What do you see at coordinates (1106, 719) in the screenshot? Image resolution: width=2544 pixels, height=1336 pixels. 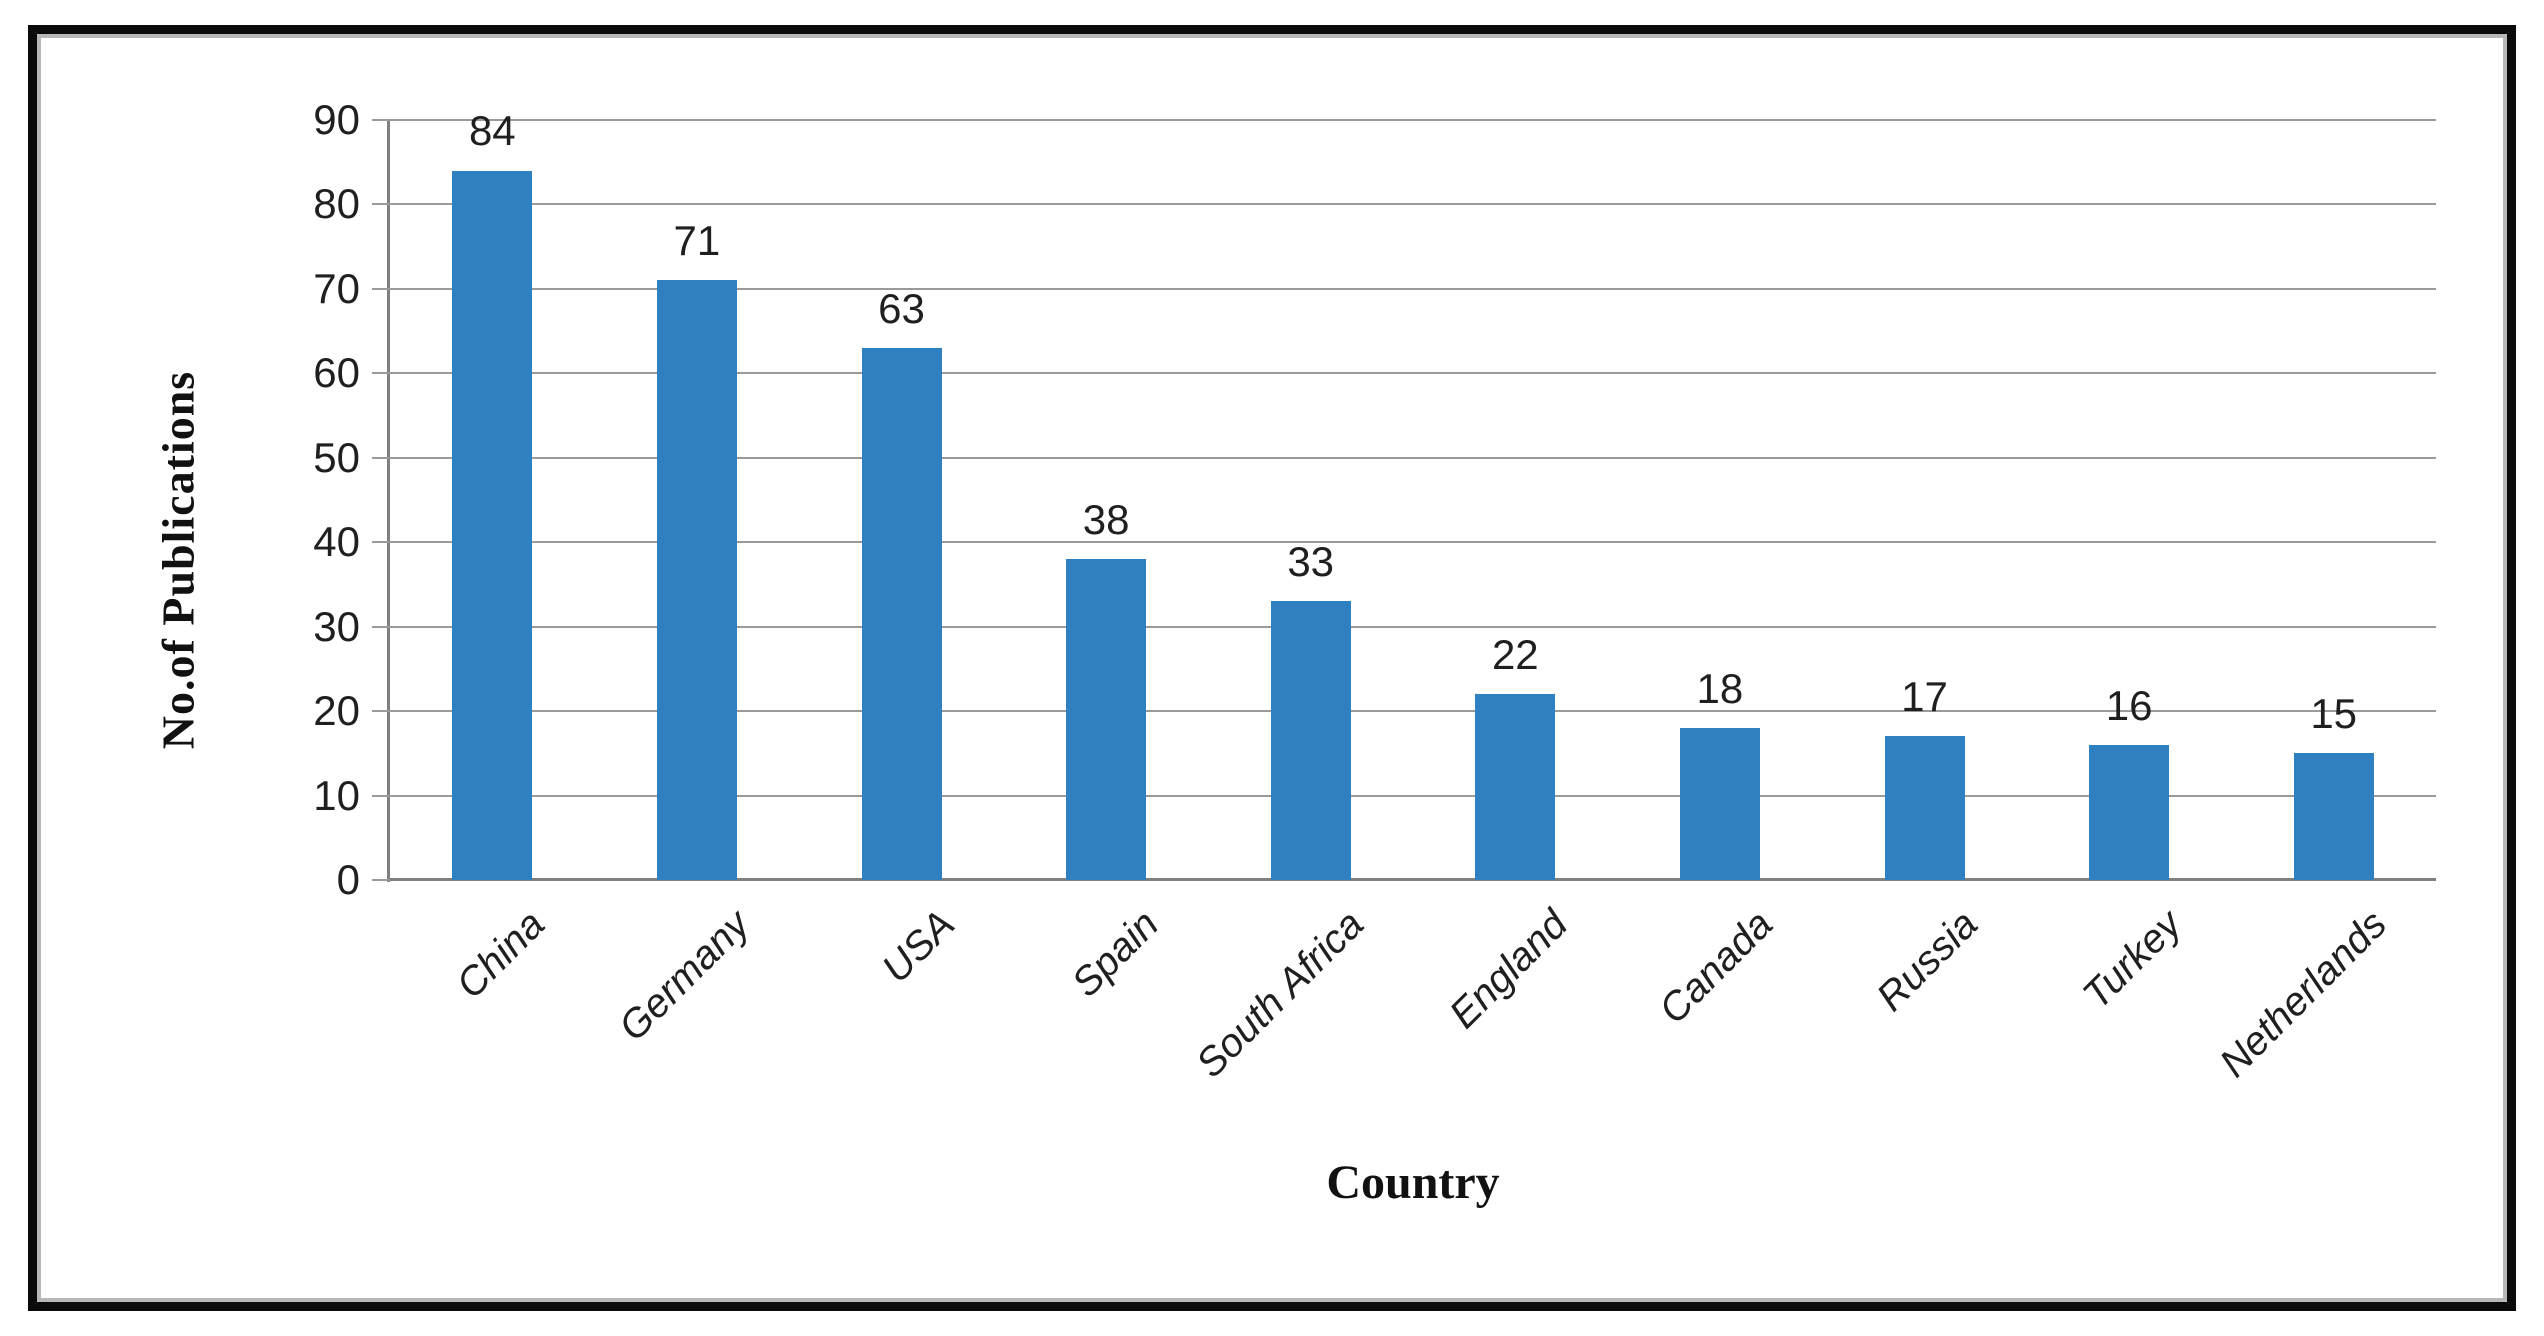 I see `bar-spain` at bounding box center [1106, 719].